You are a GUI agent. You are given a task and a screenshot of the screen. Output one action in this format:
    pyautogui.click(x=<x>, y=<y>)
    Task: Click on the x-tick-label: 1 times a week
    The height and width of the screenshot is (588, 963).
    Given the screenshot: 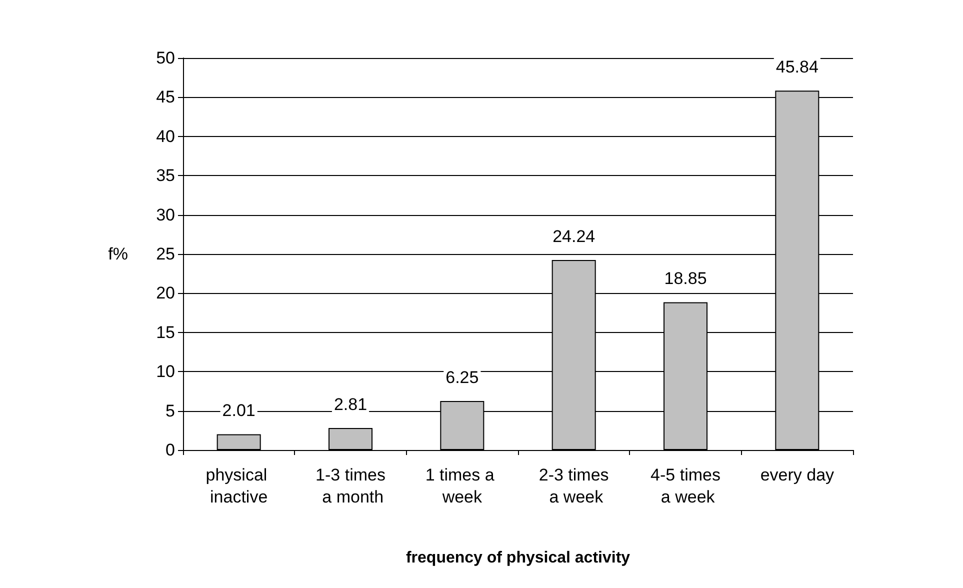 What is the action you would take?
    pyautogui.click(x=462, y=486)
    